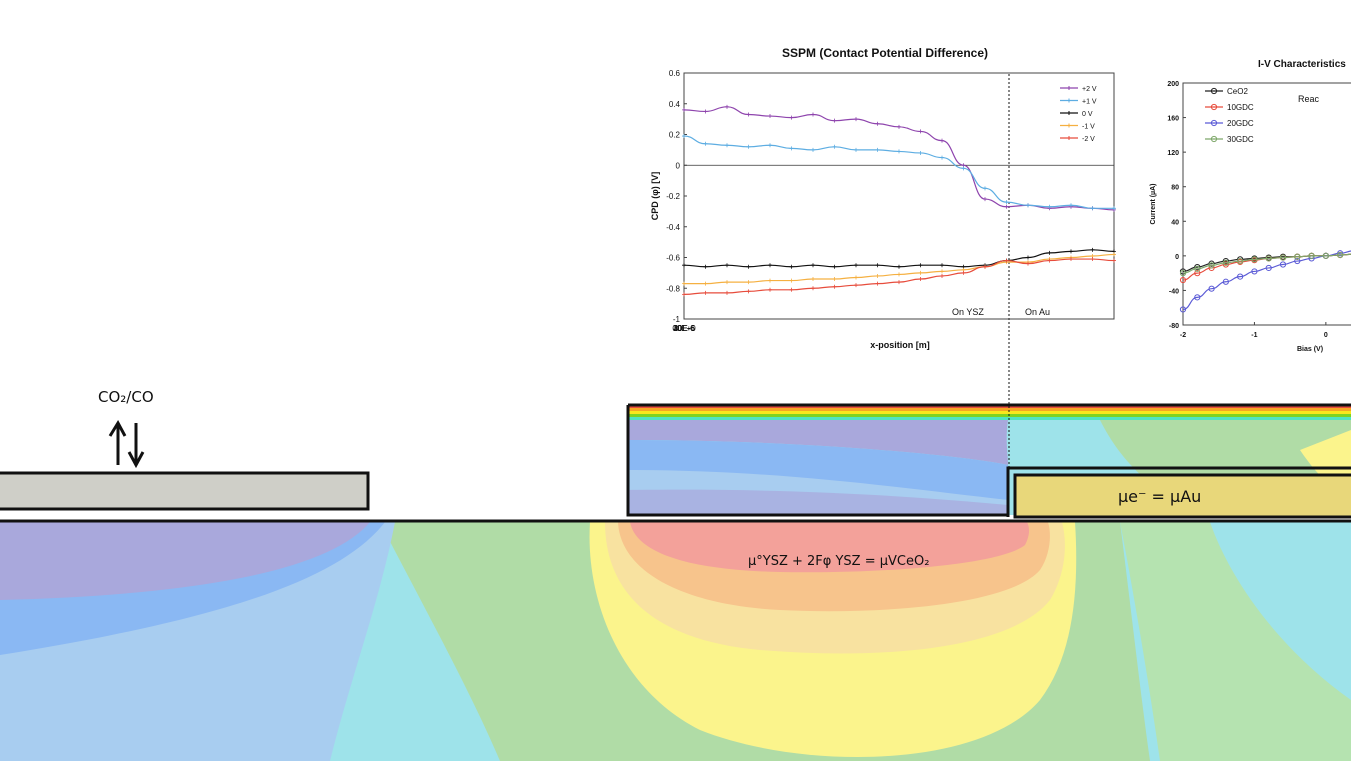 This screenshot has height=761, width=1351. What do you see at coordinates (1175, 188) in the screenshot?
I see `y-tick-label: 80` at bounding box center [1175, 188].